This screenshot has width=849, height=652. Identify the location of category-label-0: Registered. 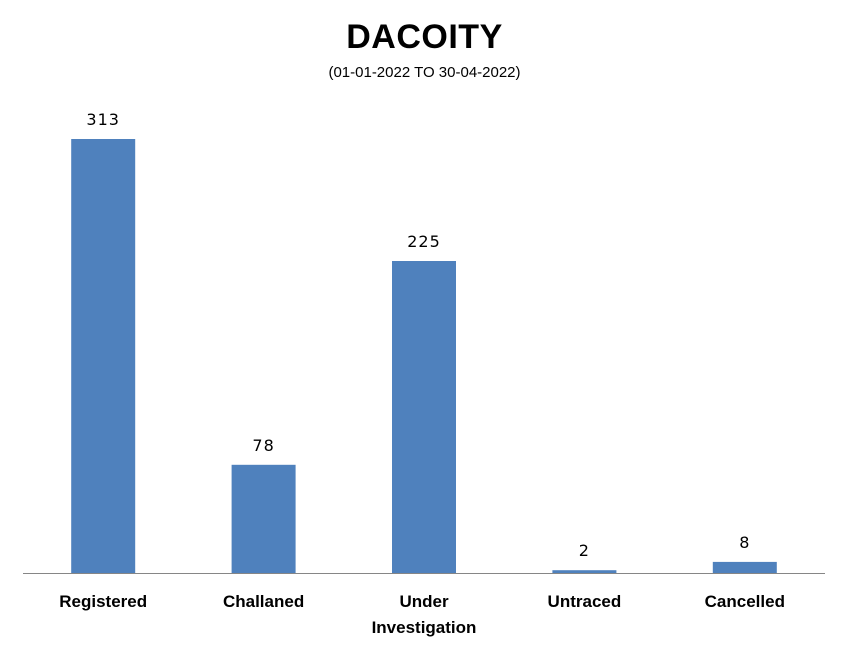
(103, 601).